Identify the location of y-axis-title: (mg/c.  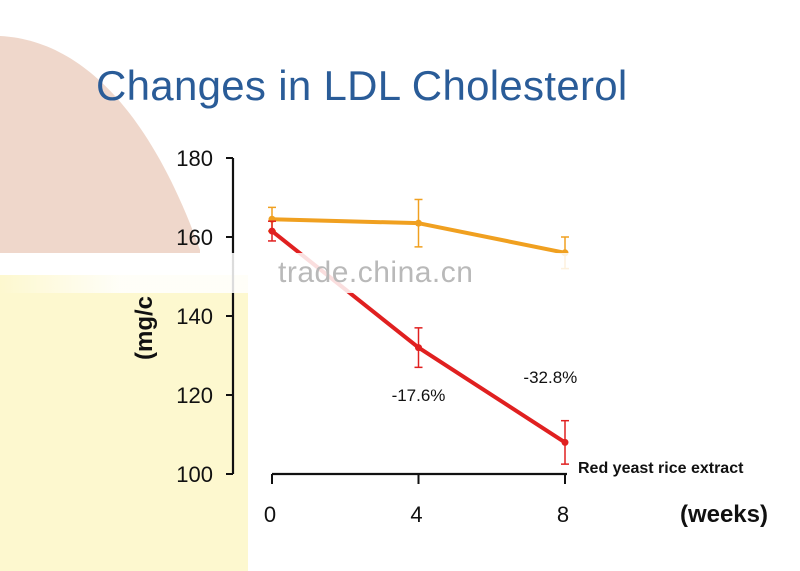
(144, 328).